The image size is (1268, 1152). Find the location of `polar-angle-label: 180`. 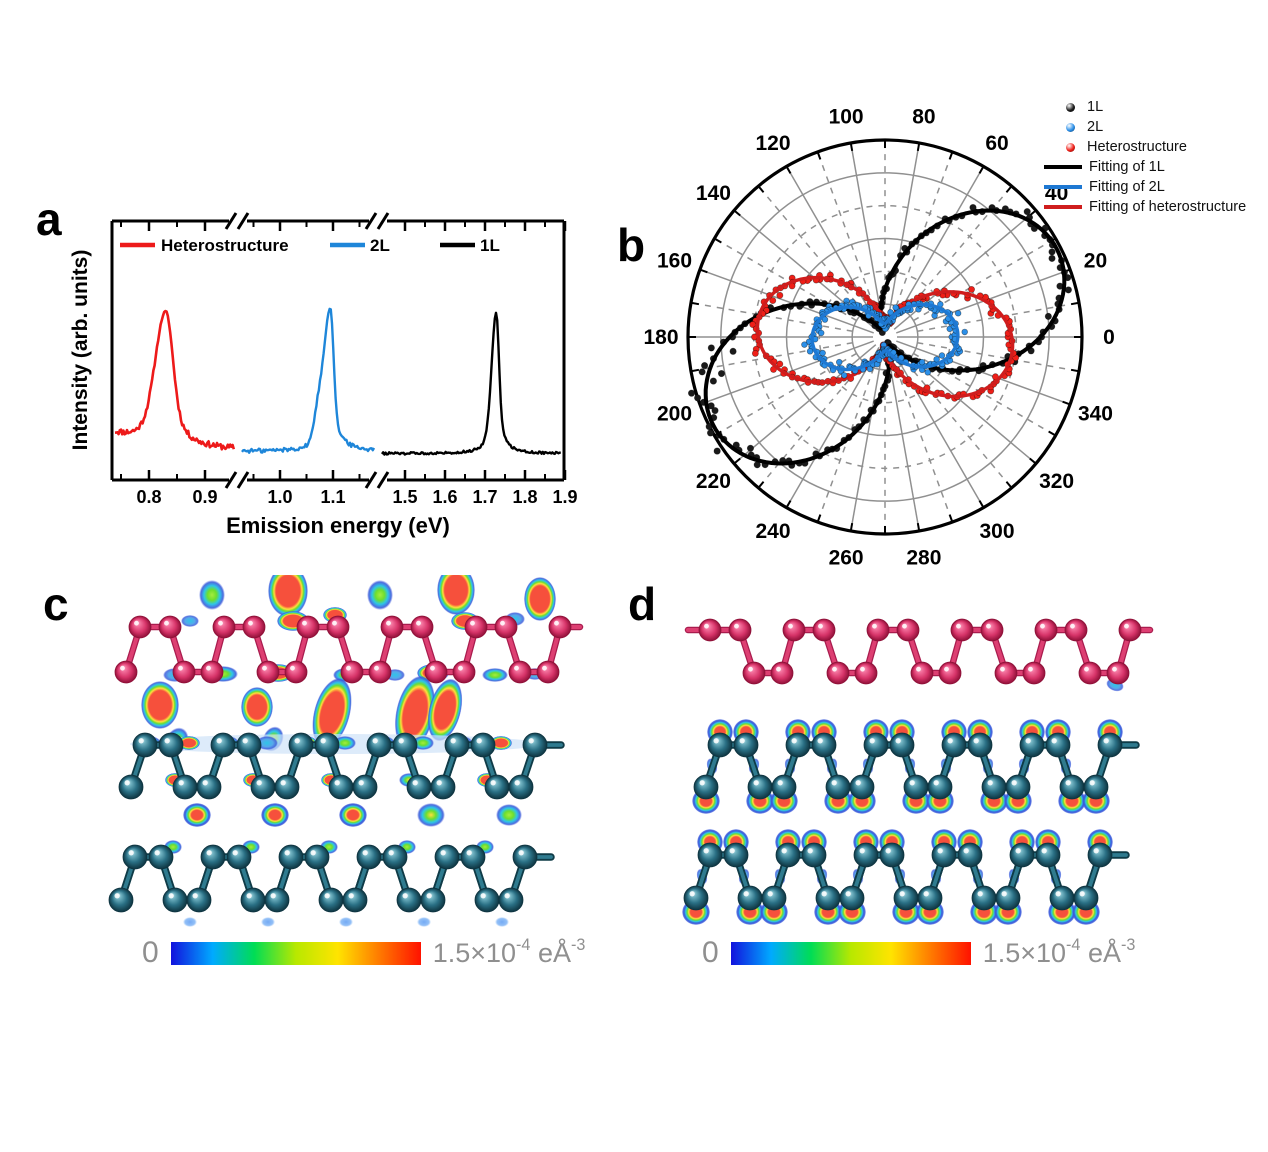

polar-angle-label: 180 is located at coordinates (660, 337).